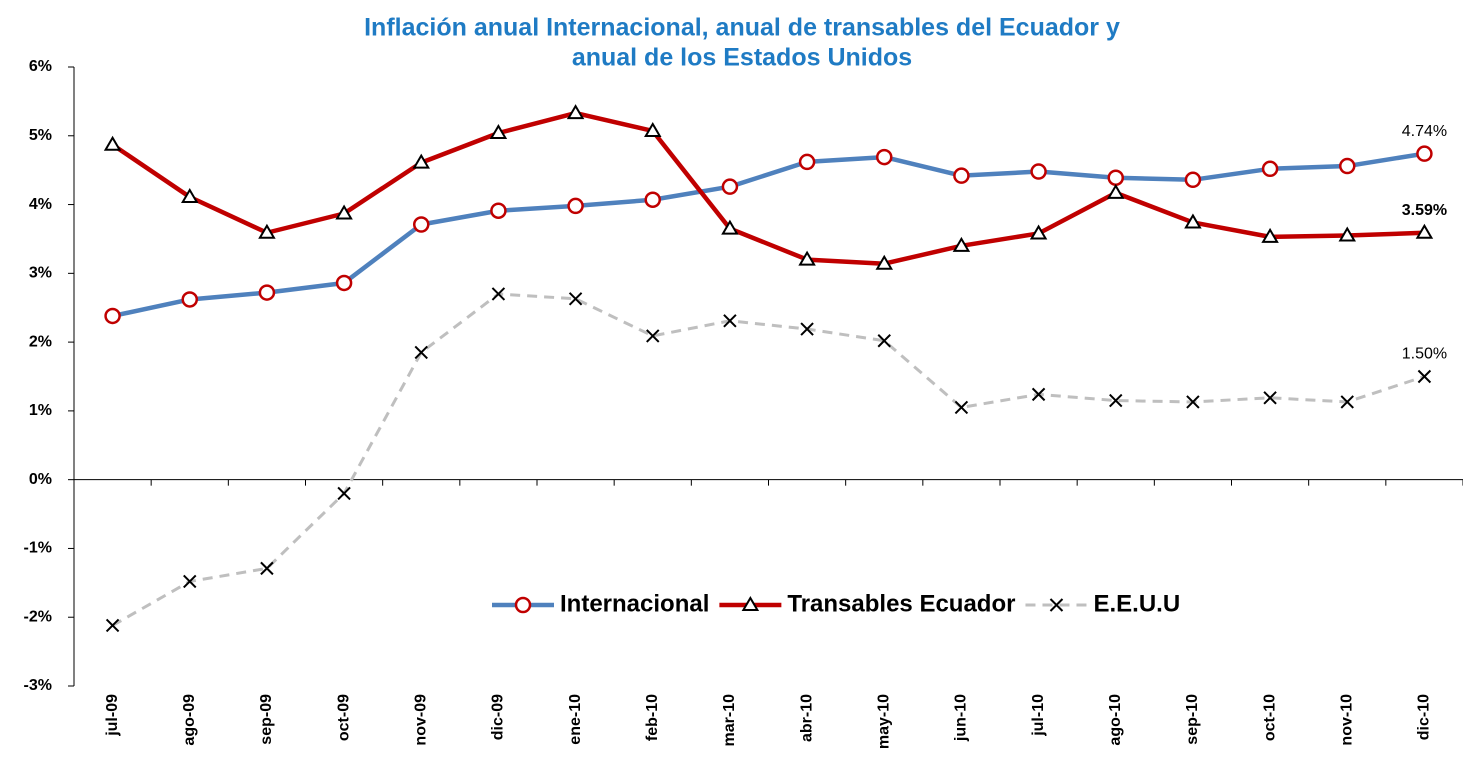  Describe the element at coordinates (1424, 210) in the screenshot. I see `value-label: 3.59%` at that location.